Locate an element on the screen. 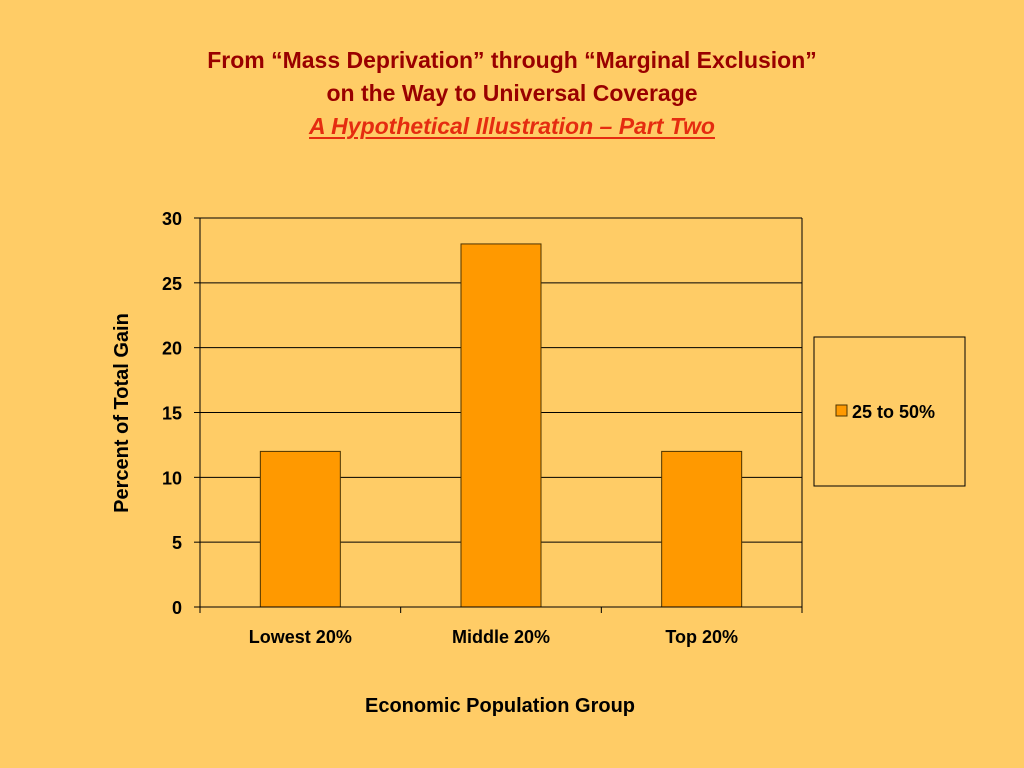 Image resolution: width=1024 pixels, height=768 pixels. x-tick-label: Middle 20% is located at coordinates (501, 637).